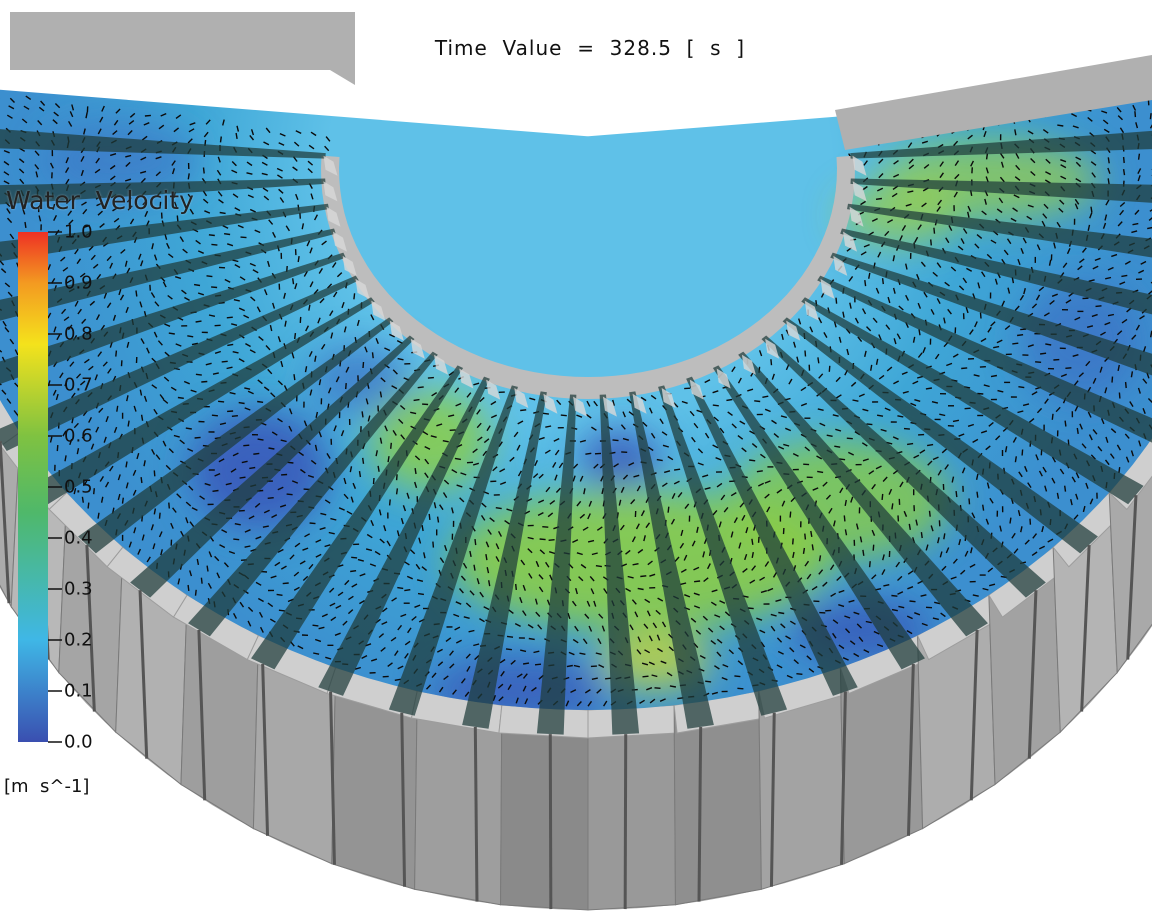 The height and width of the screenshot is (916, 1152). Describe the element at coordinates (78, 487) in the screenshot. I see `colorbar-tick-label: 0.5` at that location.